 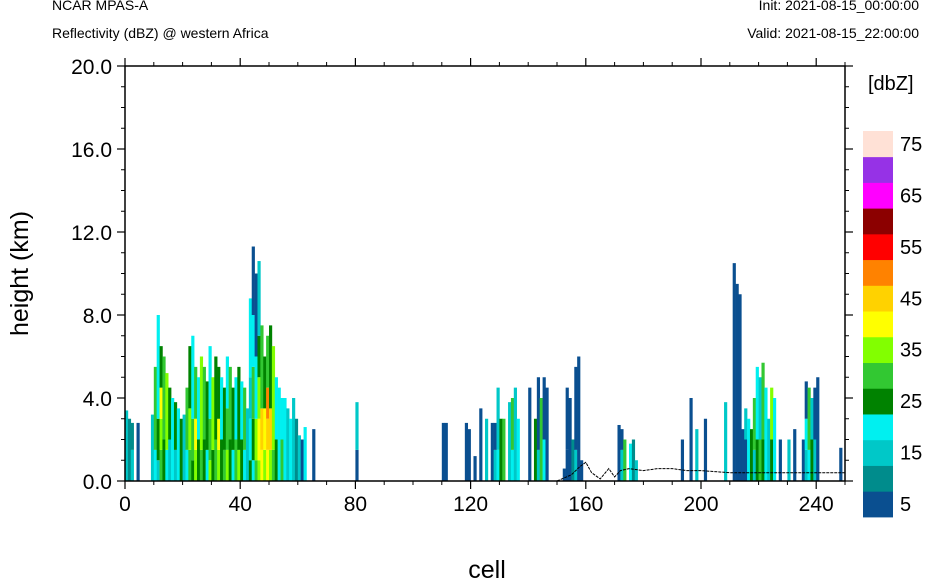 What do you see at coordinates (891, 84) in the screenshot?
I see `colorbar-unit-label: [dbZ]` at bounding box center [891, 84].